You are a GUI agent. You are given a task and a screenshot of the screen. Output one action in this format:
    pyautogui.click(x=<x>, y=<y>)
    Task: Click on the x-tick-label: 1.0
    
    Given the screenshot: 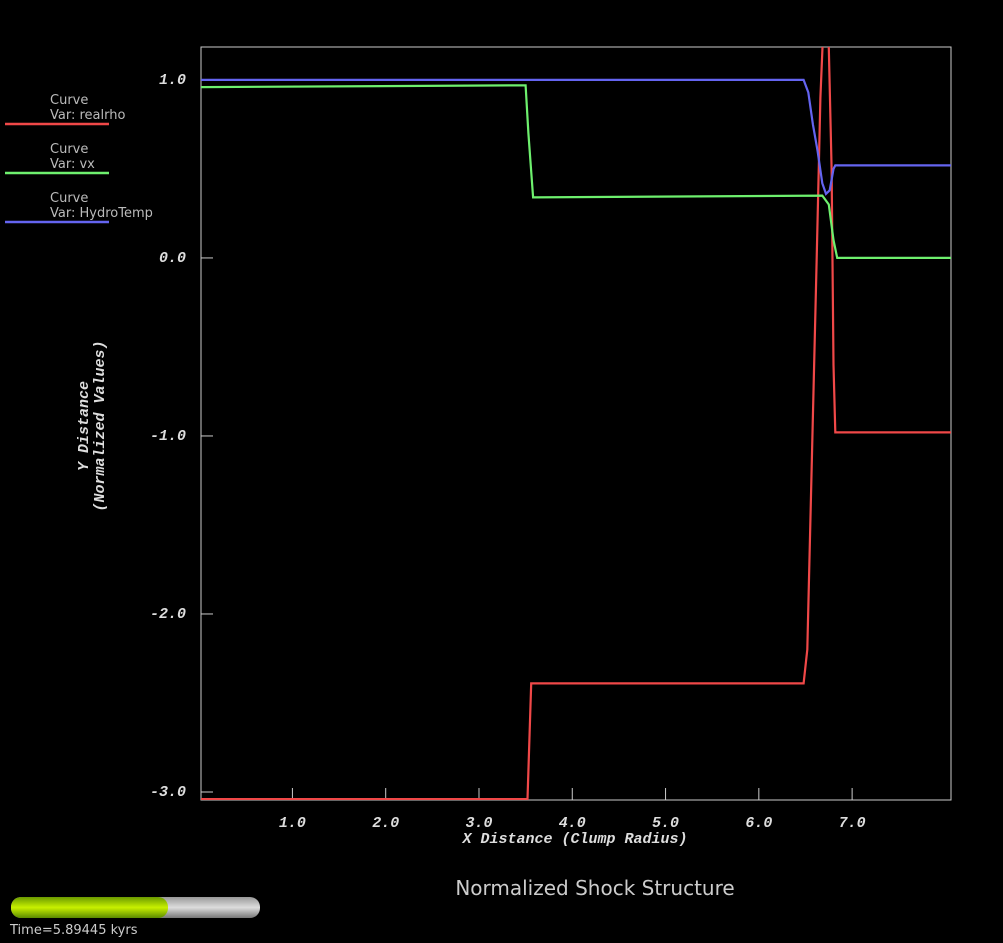 What is the action you would take?
    pyautogui.click(x=292, y=823)
    